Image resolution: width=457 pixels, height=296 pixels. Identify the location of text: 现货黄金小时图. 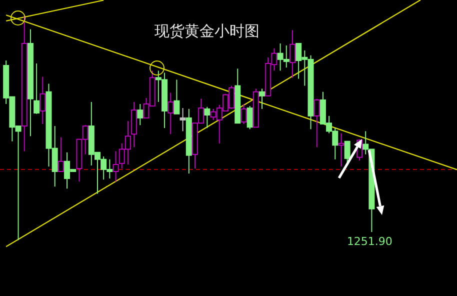
(207, 31).